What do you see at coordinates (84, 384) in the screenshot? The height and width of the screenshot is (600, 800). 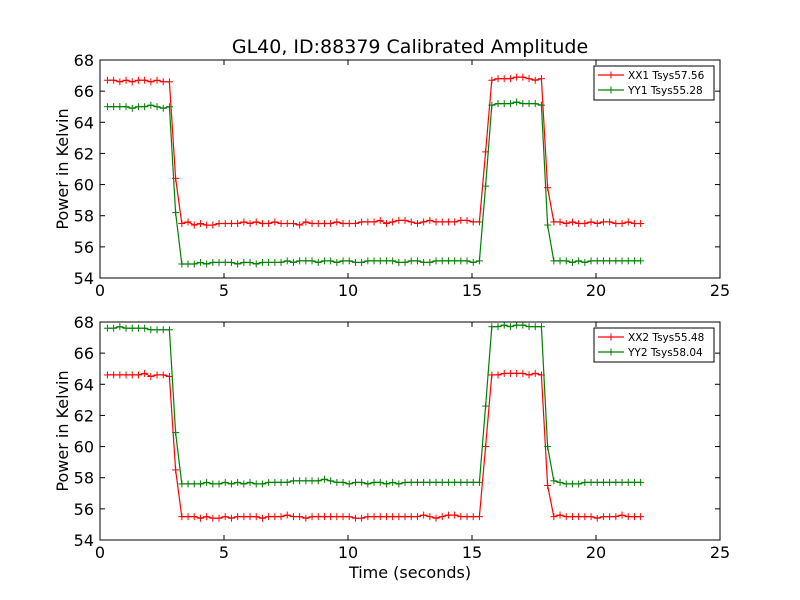 I see `y-tick-label: 64` at bounding box center [84, 384].